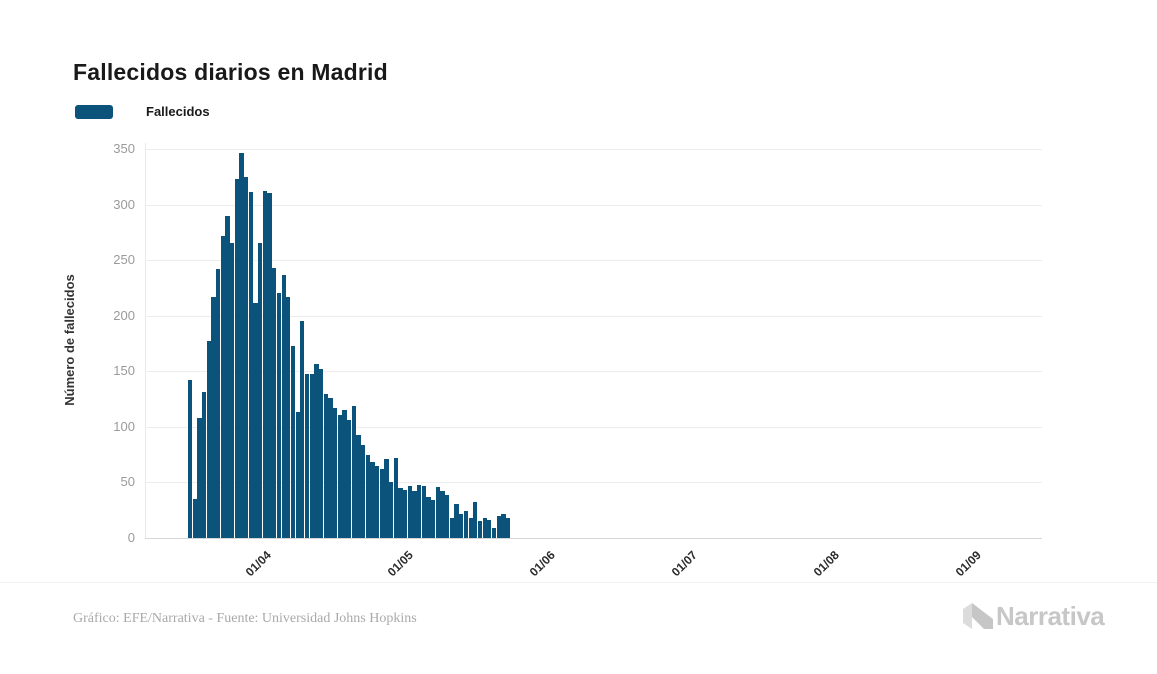 The height and width of the screenshot is (674, 1157). I want to click on y-tick-label-0: 0, so click(131, 537).